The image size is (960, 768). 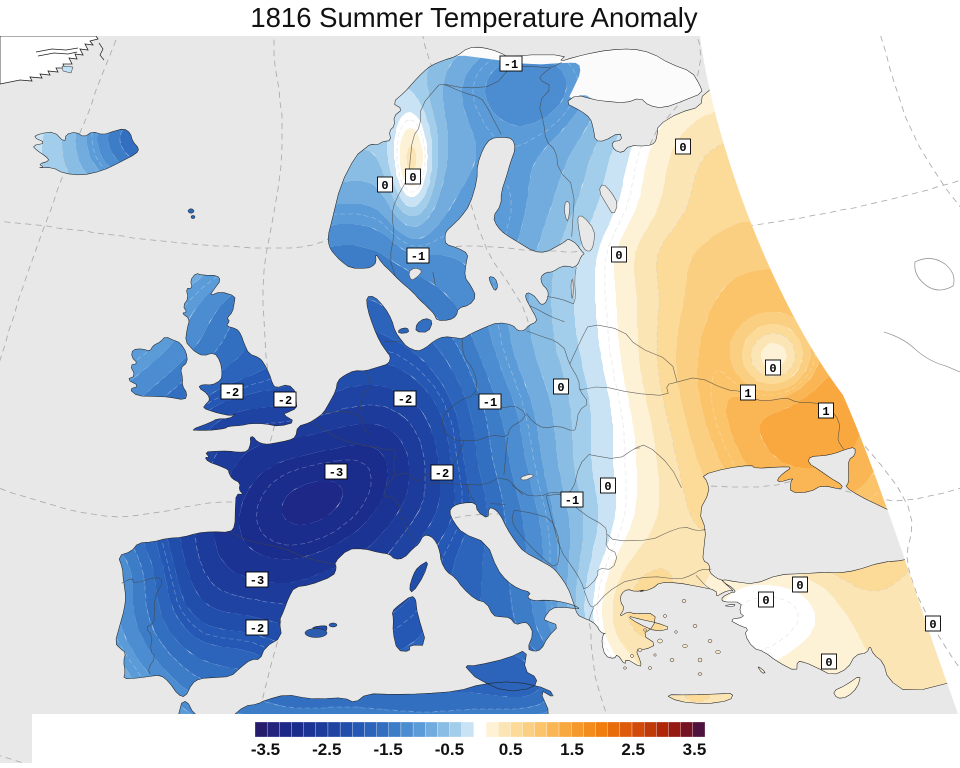 What do you see at coordinates (449, 749) in the screenshot?
I see `svg-text: -0.5` at bounding box center [449, 749].